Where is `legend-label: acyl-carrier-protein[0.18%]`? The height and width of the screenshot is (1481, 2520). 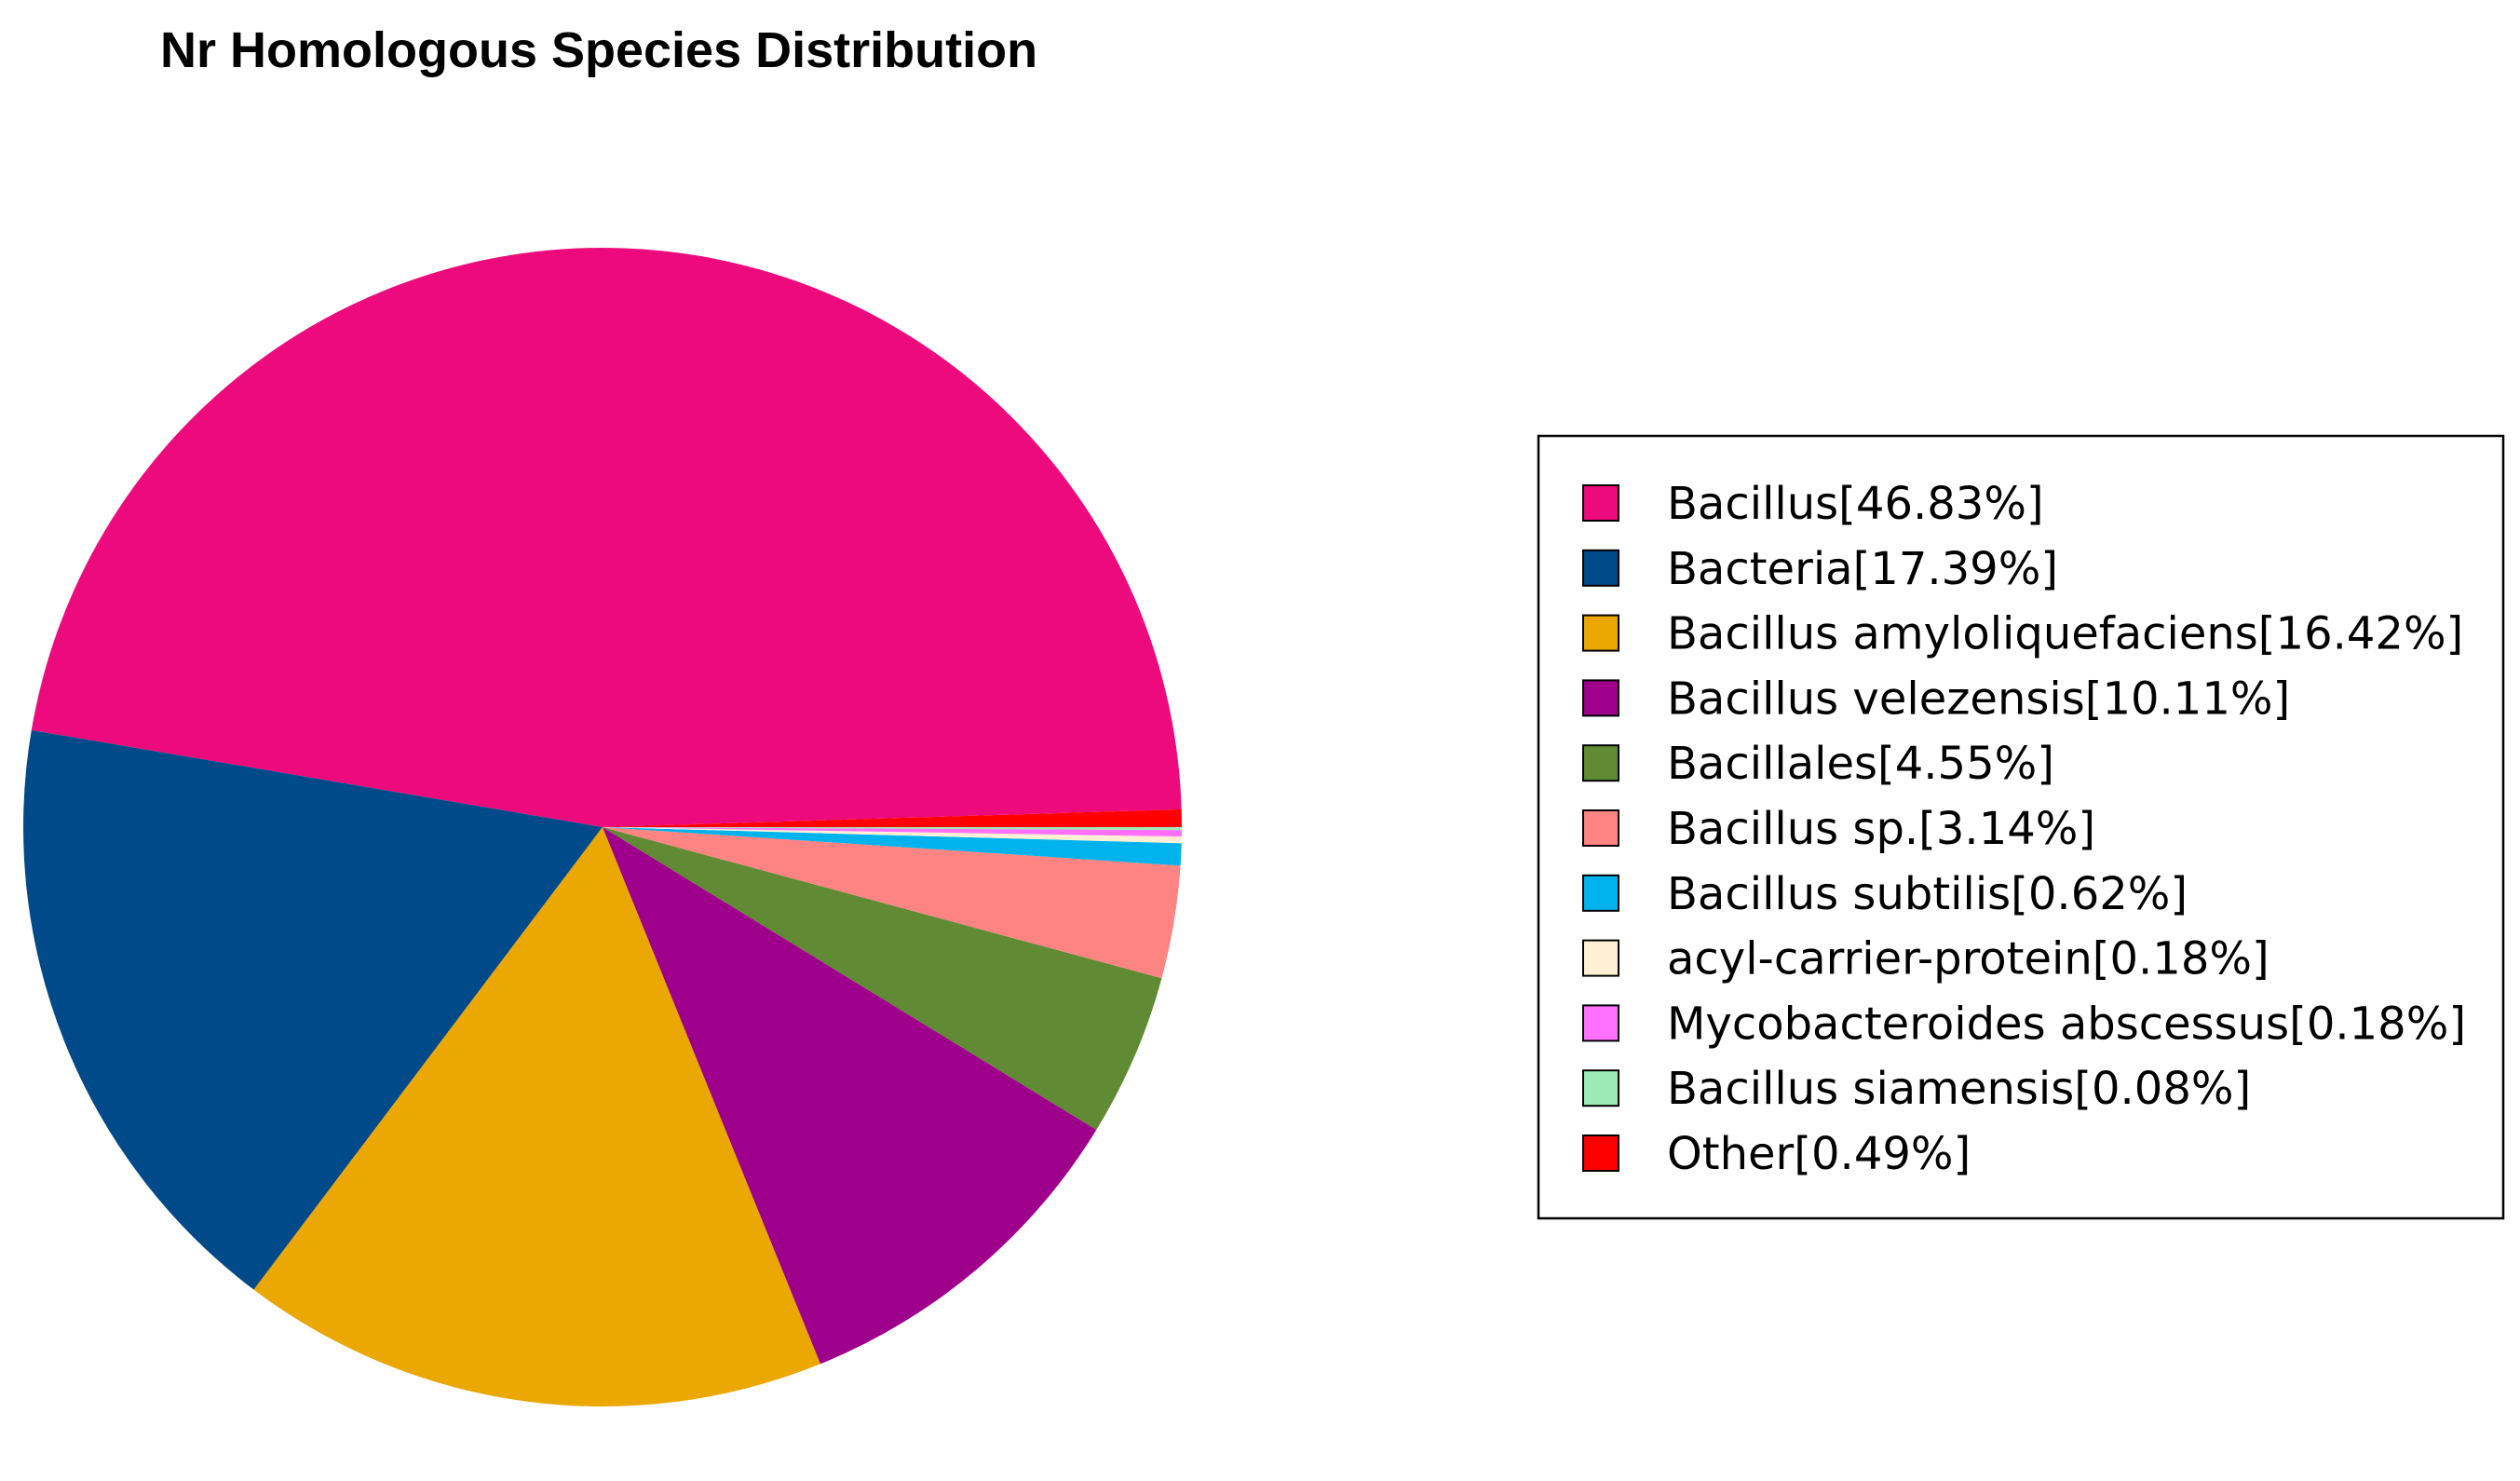
legend-label: acyl-carrier-protein[0.18%] is located at coordinates (1968, 959).